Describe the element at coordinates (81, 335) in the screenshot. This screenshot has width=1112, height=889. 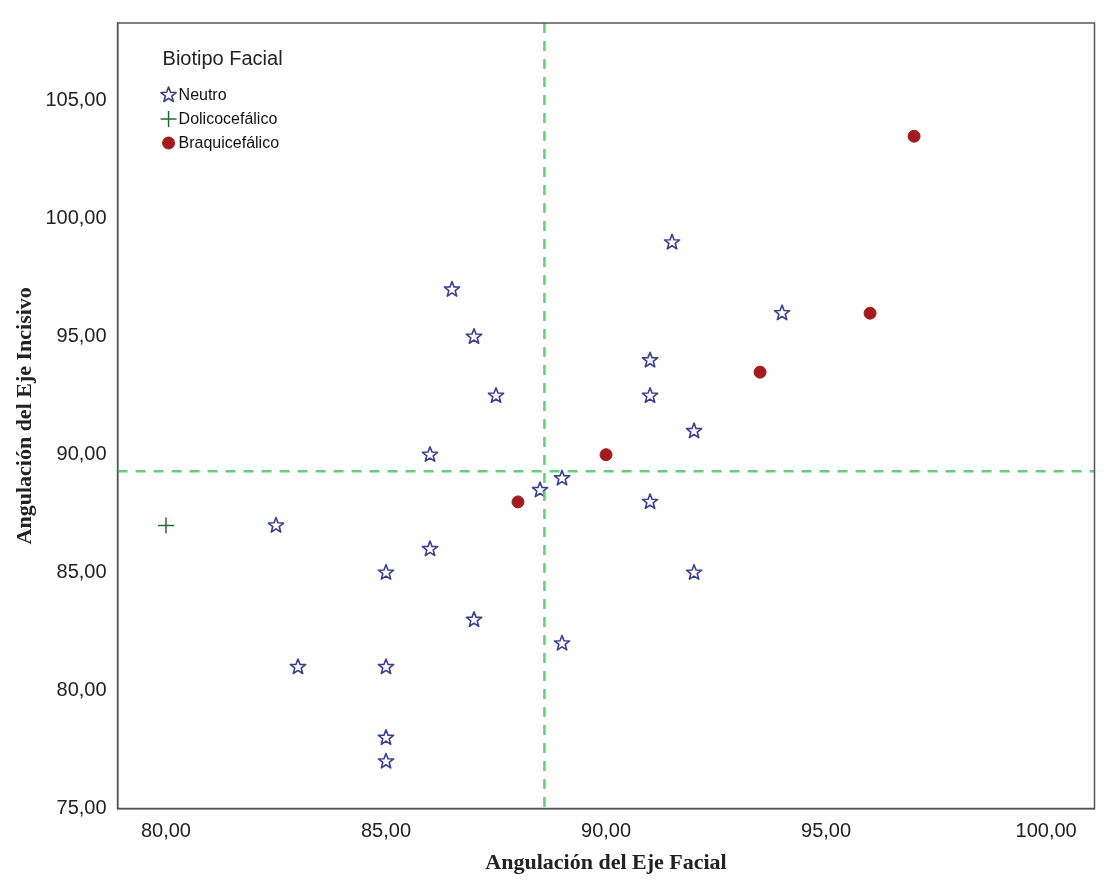
I see `y-tick-label: 95,00` at that location.